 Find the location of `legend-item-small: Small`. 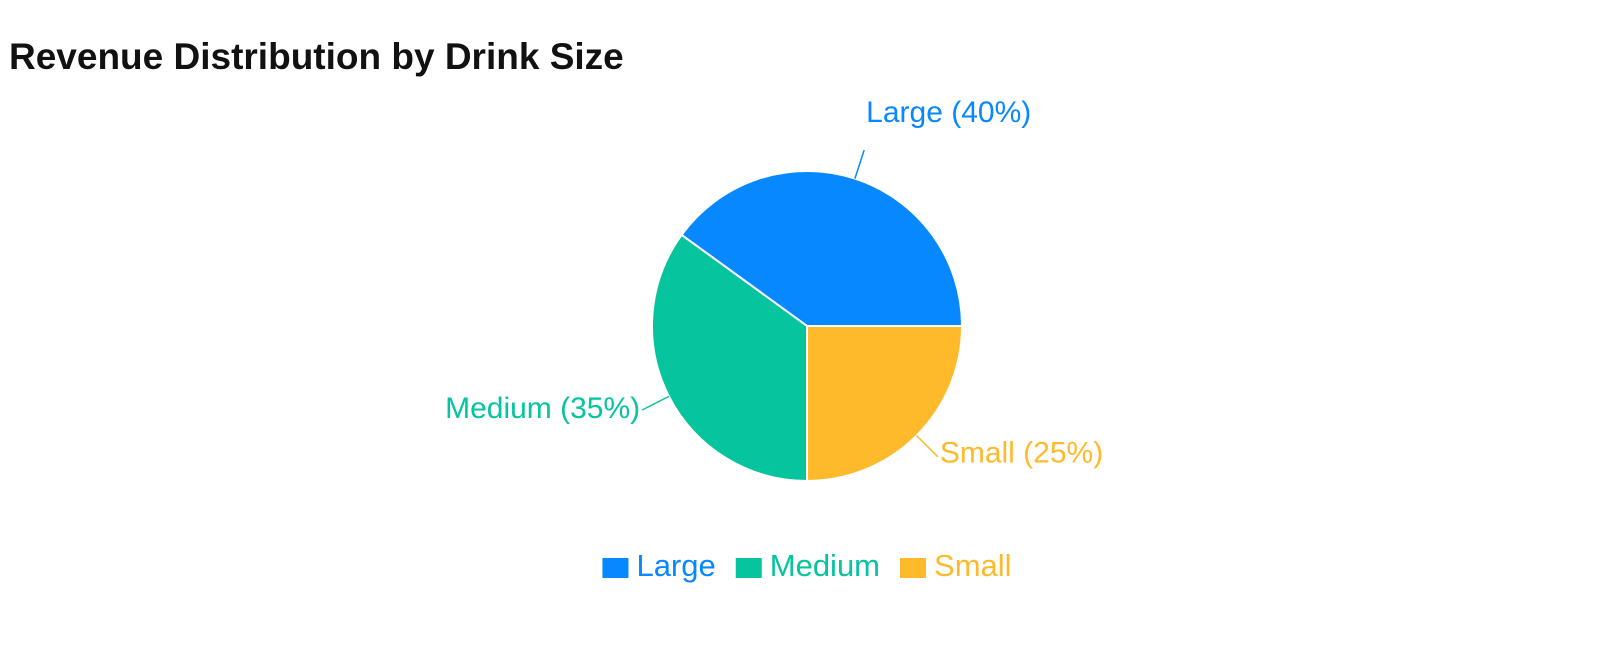

legend-item-small: Small is located at coordinates (956, 565).